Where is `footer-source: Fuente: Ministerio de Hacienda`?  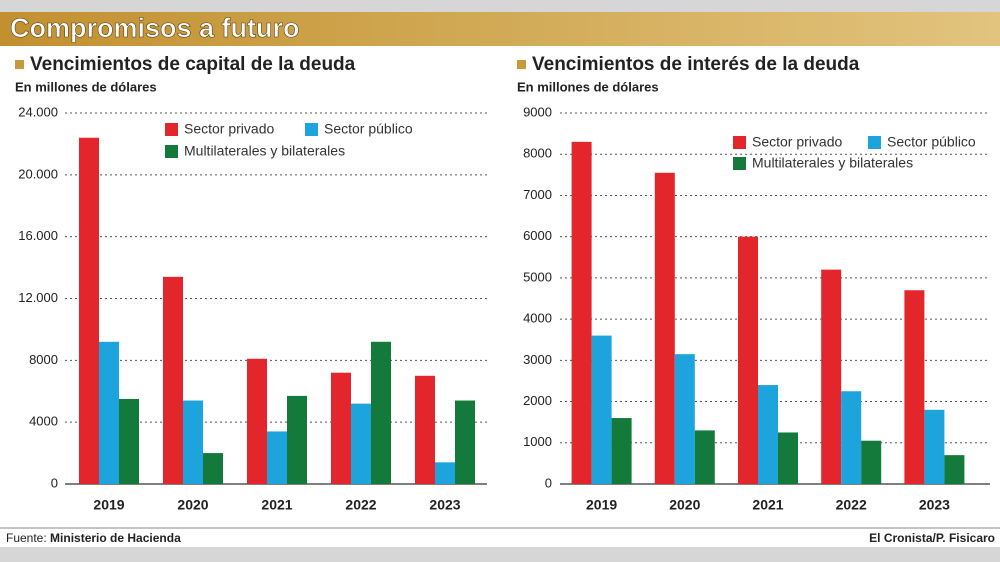 footer-source: Fuente: Ministerio de Hacienda is located at coordinates (93, 538).